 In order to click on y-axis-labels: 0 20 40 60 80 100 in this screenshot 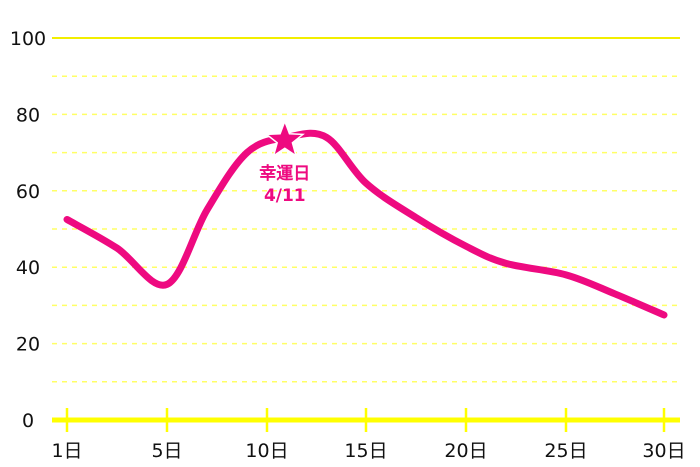, I will do `click(28, 230)`.